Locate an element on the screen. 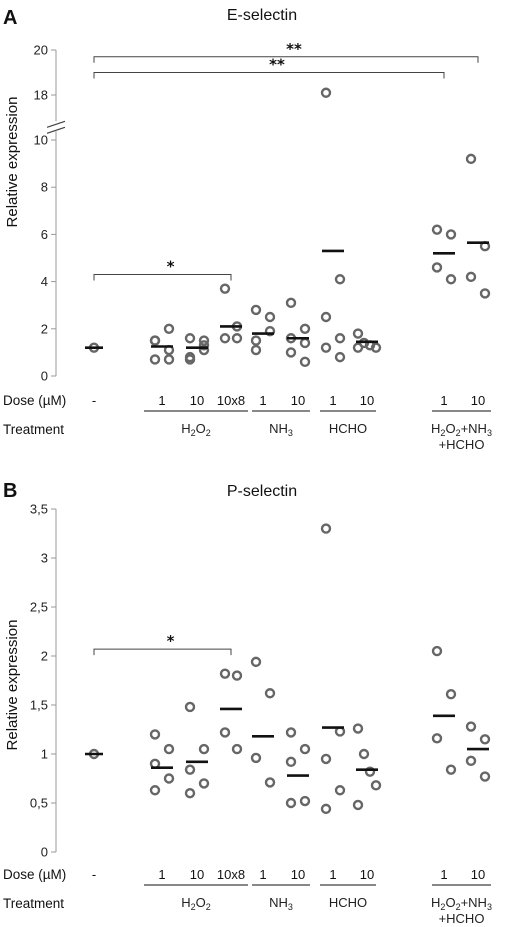  y-axis-b: 0 0,5 1 1,5 2 2,5 3 3,5 is located at coordinates (43, 681).